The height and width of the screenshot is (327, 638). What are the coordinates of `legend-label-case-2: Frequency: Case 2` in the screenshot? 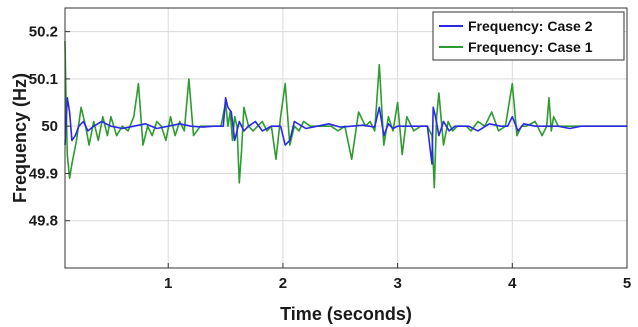 It's located at (530, 26).